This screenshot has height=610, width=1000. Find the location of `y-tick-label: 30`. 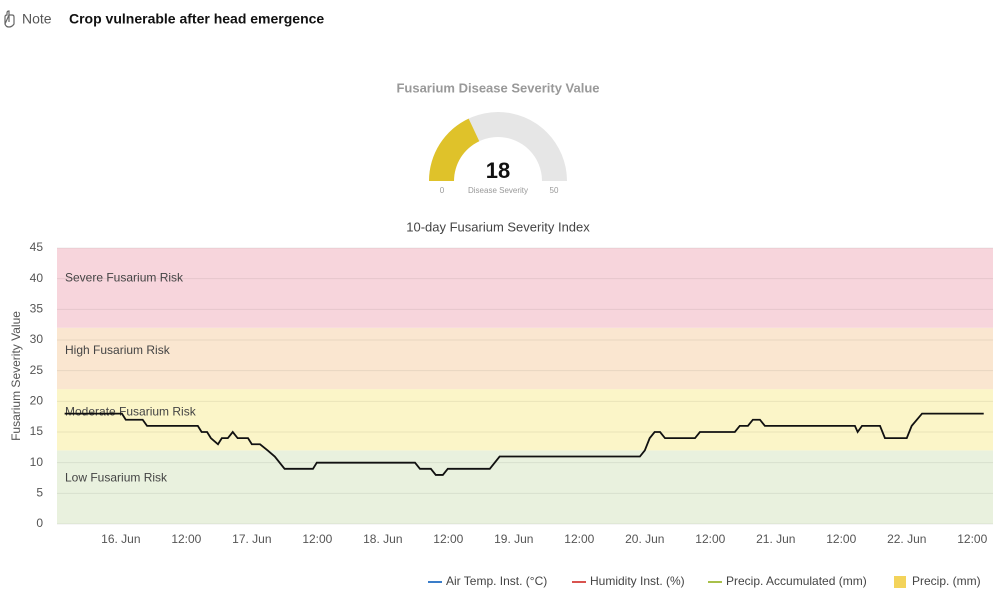

y-tick-label: 30 is located at coordinates (37, 339).